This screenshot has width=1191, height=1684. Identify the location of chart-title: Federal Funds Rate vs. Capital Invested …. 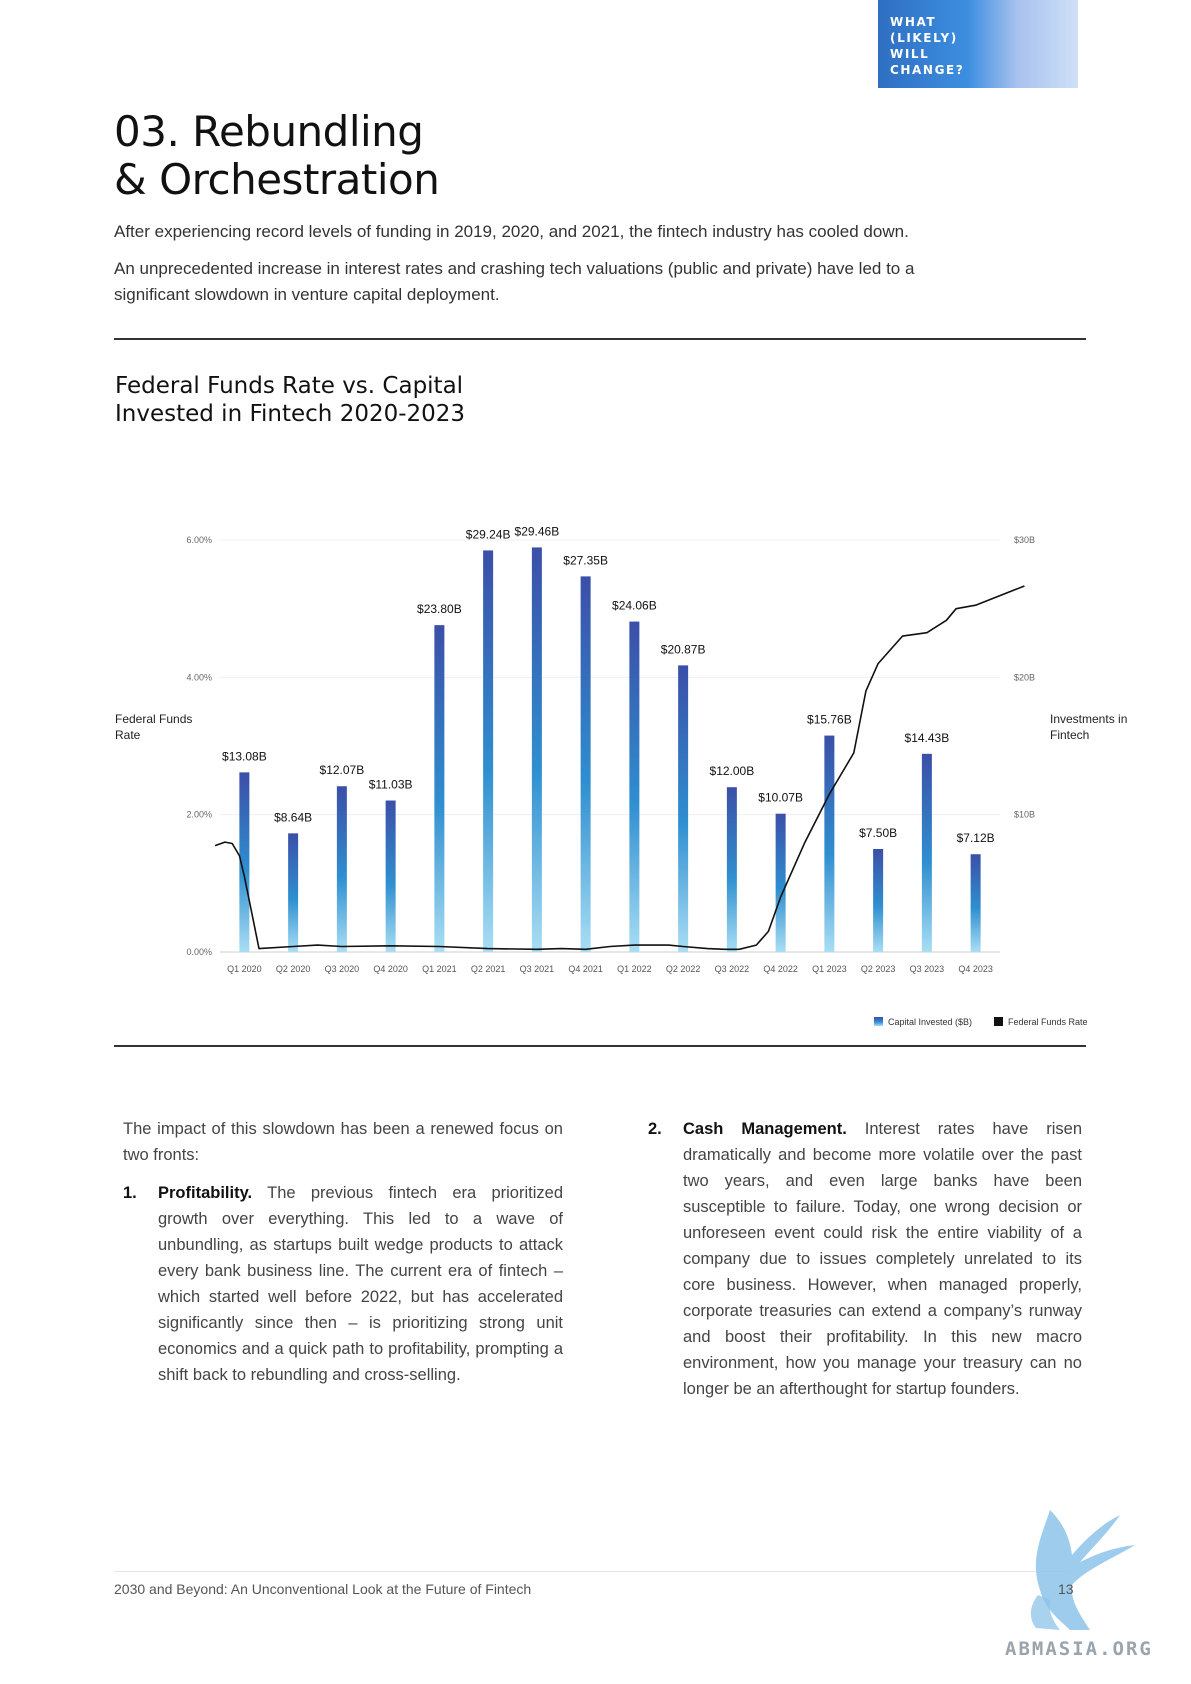
(290, 400).